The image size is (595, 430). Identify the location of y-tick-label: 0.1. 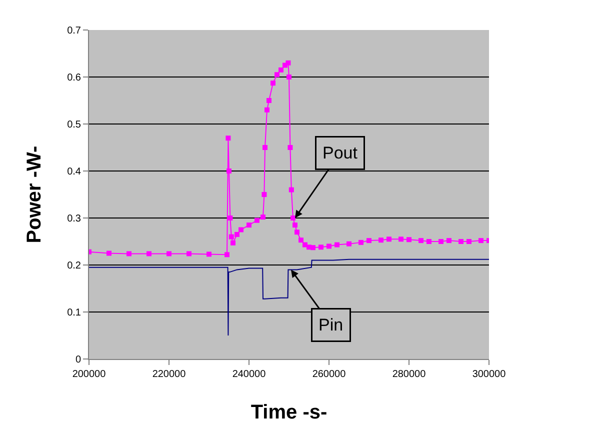
(74, 313).